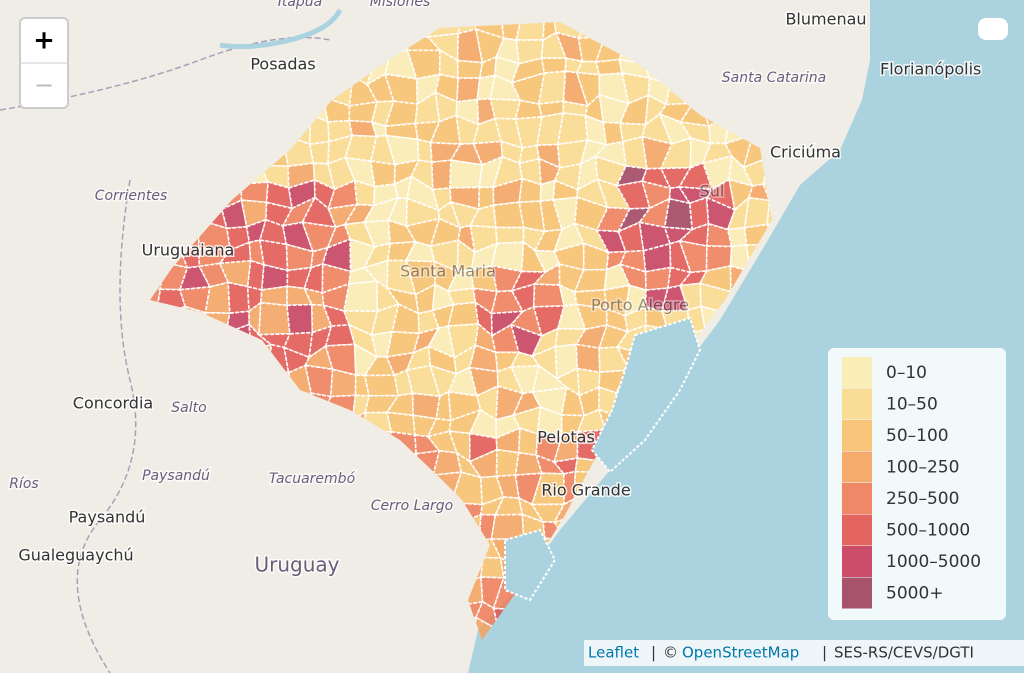  What do you see at coordinates (670, 653) in the screenshot?
I see `attribution-copyright: ©` at bounding box center [670, 653].